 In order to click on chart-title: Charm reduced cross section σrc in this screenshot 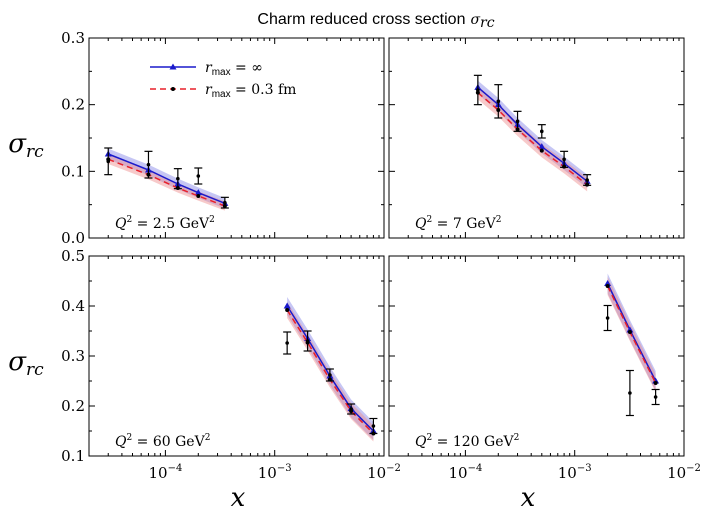, I will do `click(375, 21)`.